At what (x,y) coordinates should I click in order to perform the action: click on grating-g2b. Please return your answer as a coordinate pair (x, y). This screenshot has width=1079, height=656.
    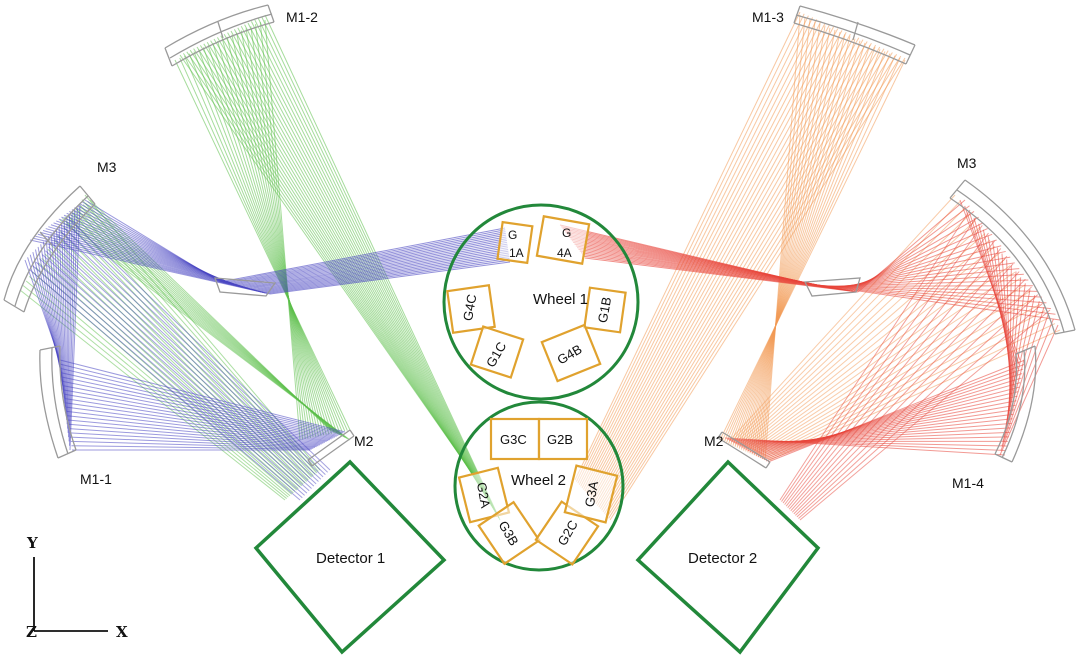
    Looking at the image, I should click on (563, 439).